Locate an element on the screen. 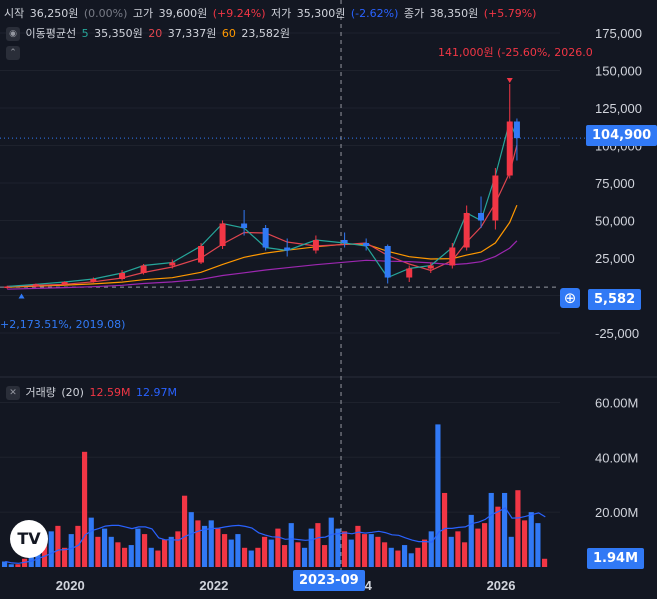 The width and height of the screenshot is (657, 599). price-axis-tick: 150,000 is located at coordinates (618, 71).